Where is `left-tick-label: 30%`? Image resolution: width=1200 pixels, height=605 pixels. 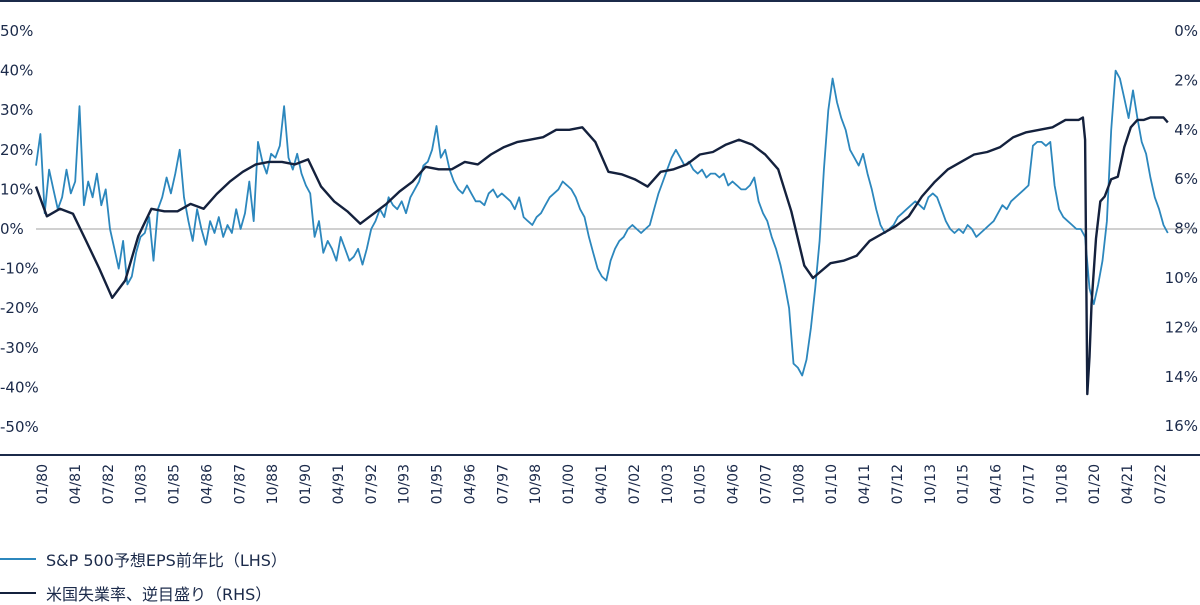
left-tick-label: 30% is located at coordinates (16, 110).